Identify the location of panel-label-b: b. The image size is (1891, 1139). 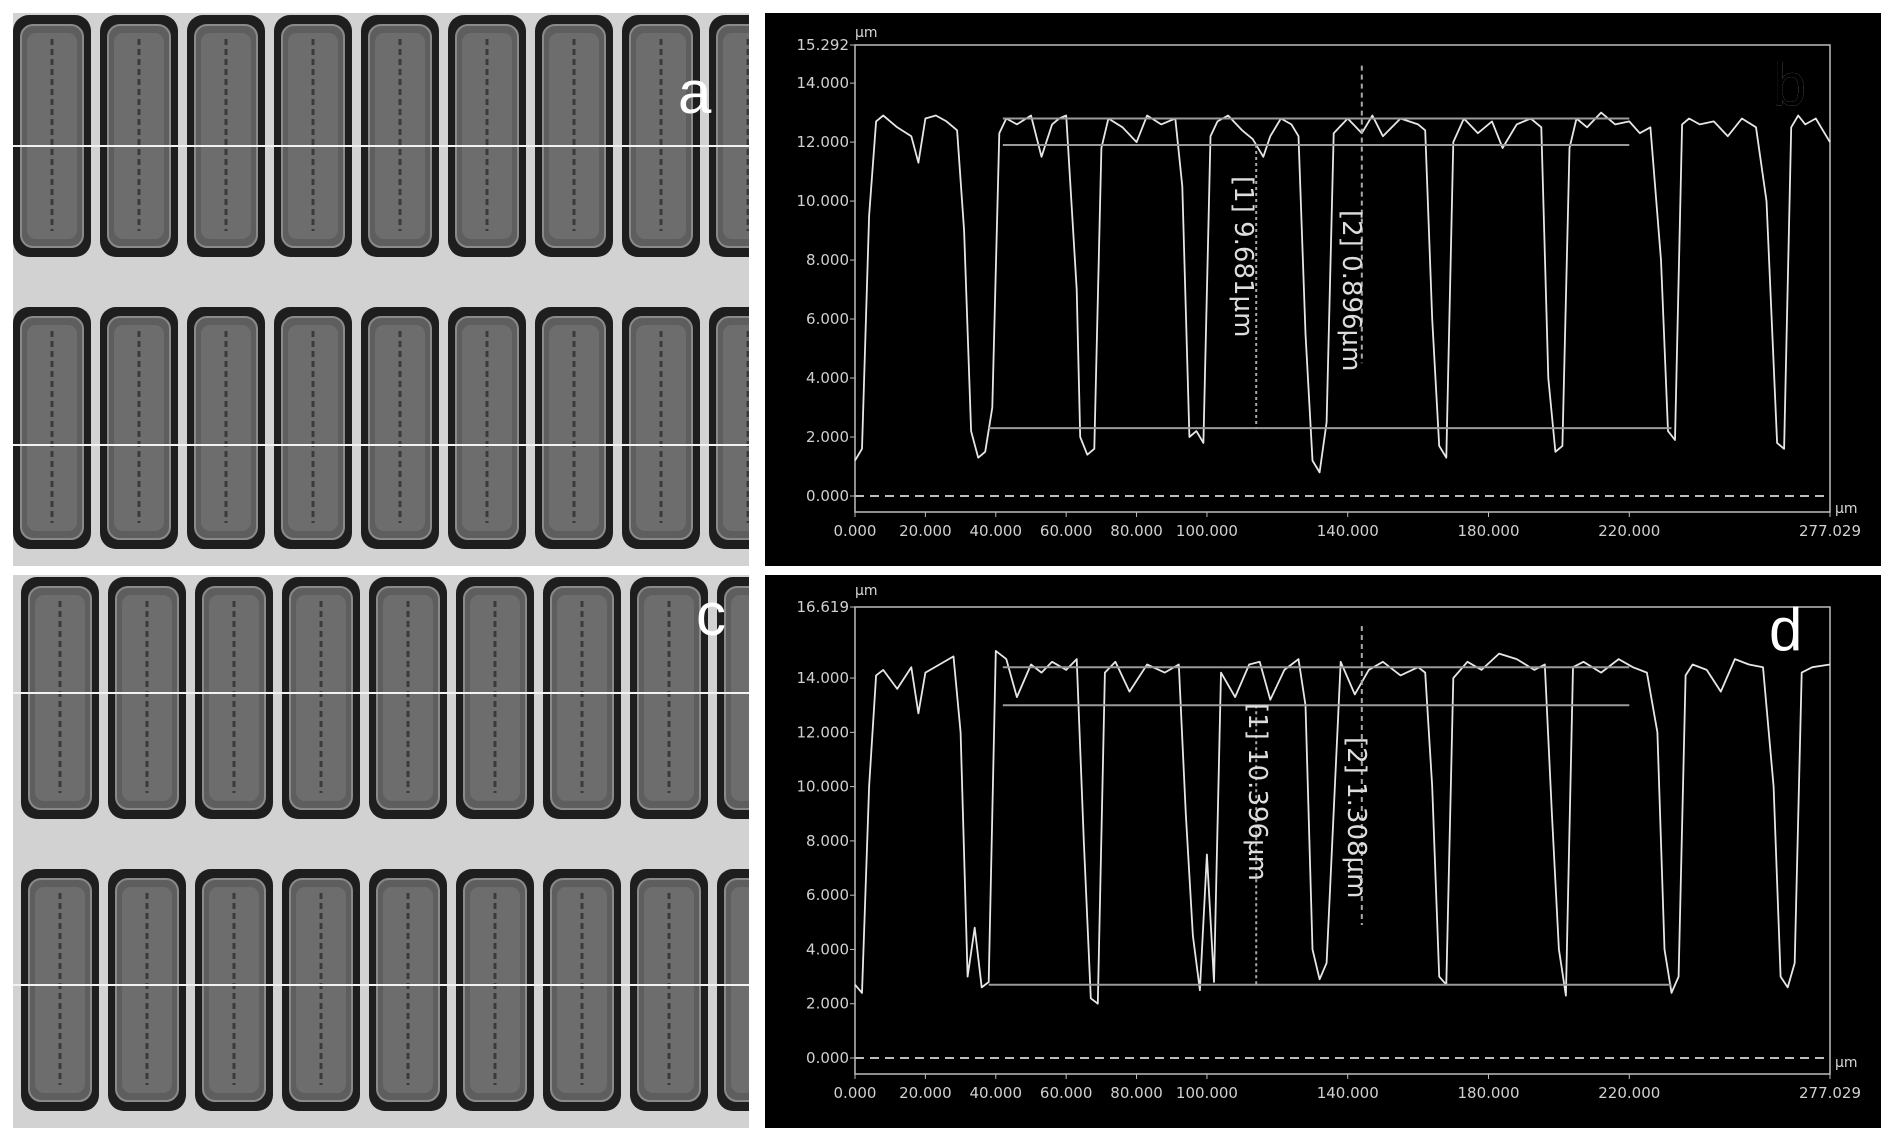
(1790, 84).